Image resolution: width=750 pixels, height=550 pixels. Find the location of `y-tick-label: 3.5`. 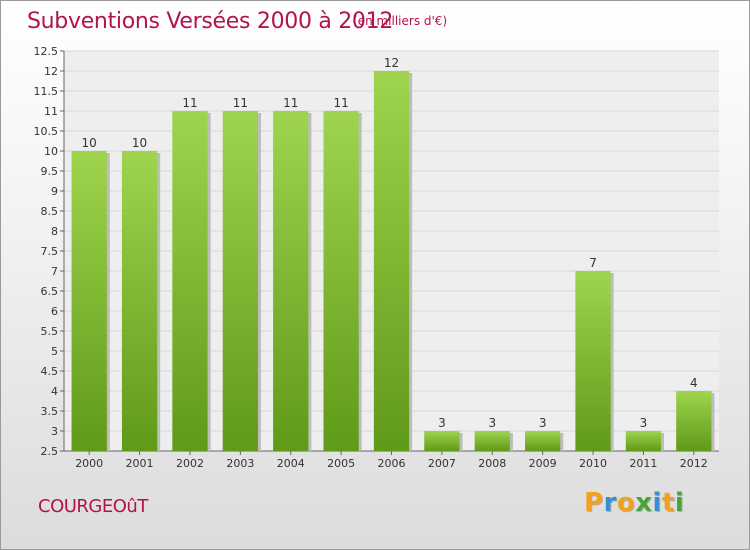

y-tick-label: 3.5 is located at coordinates (50, 411).